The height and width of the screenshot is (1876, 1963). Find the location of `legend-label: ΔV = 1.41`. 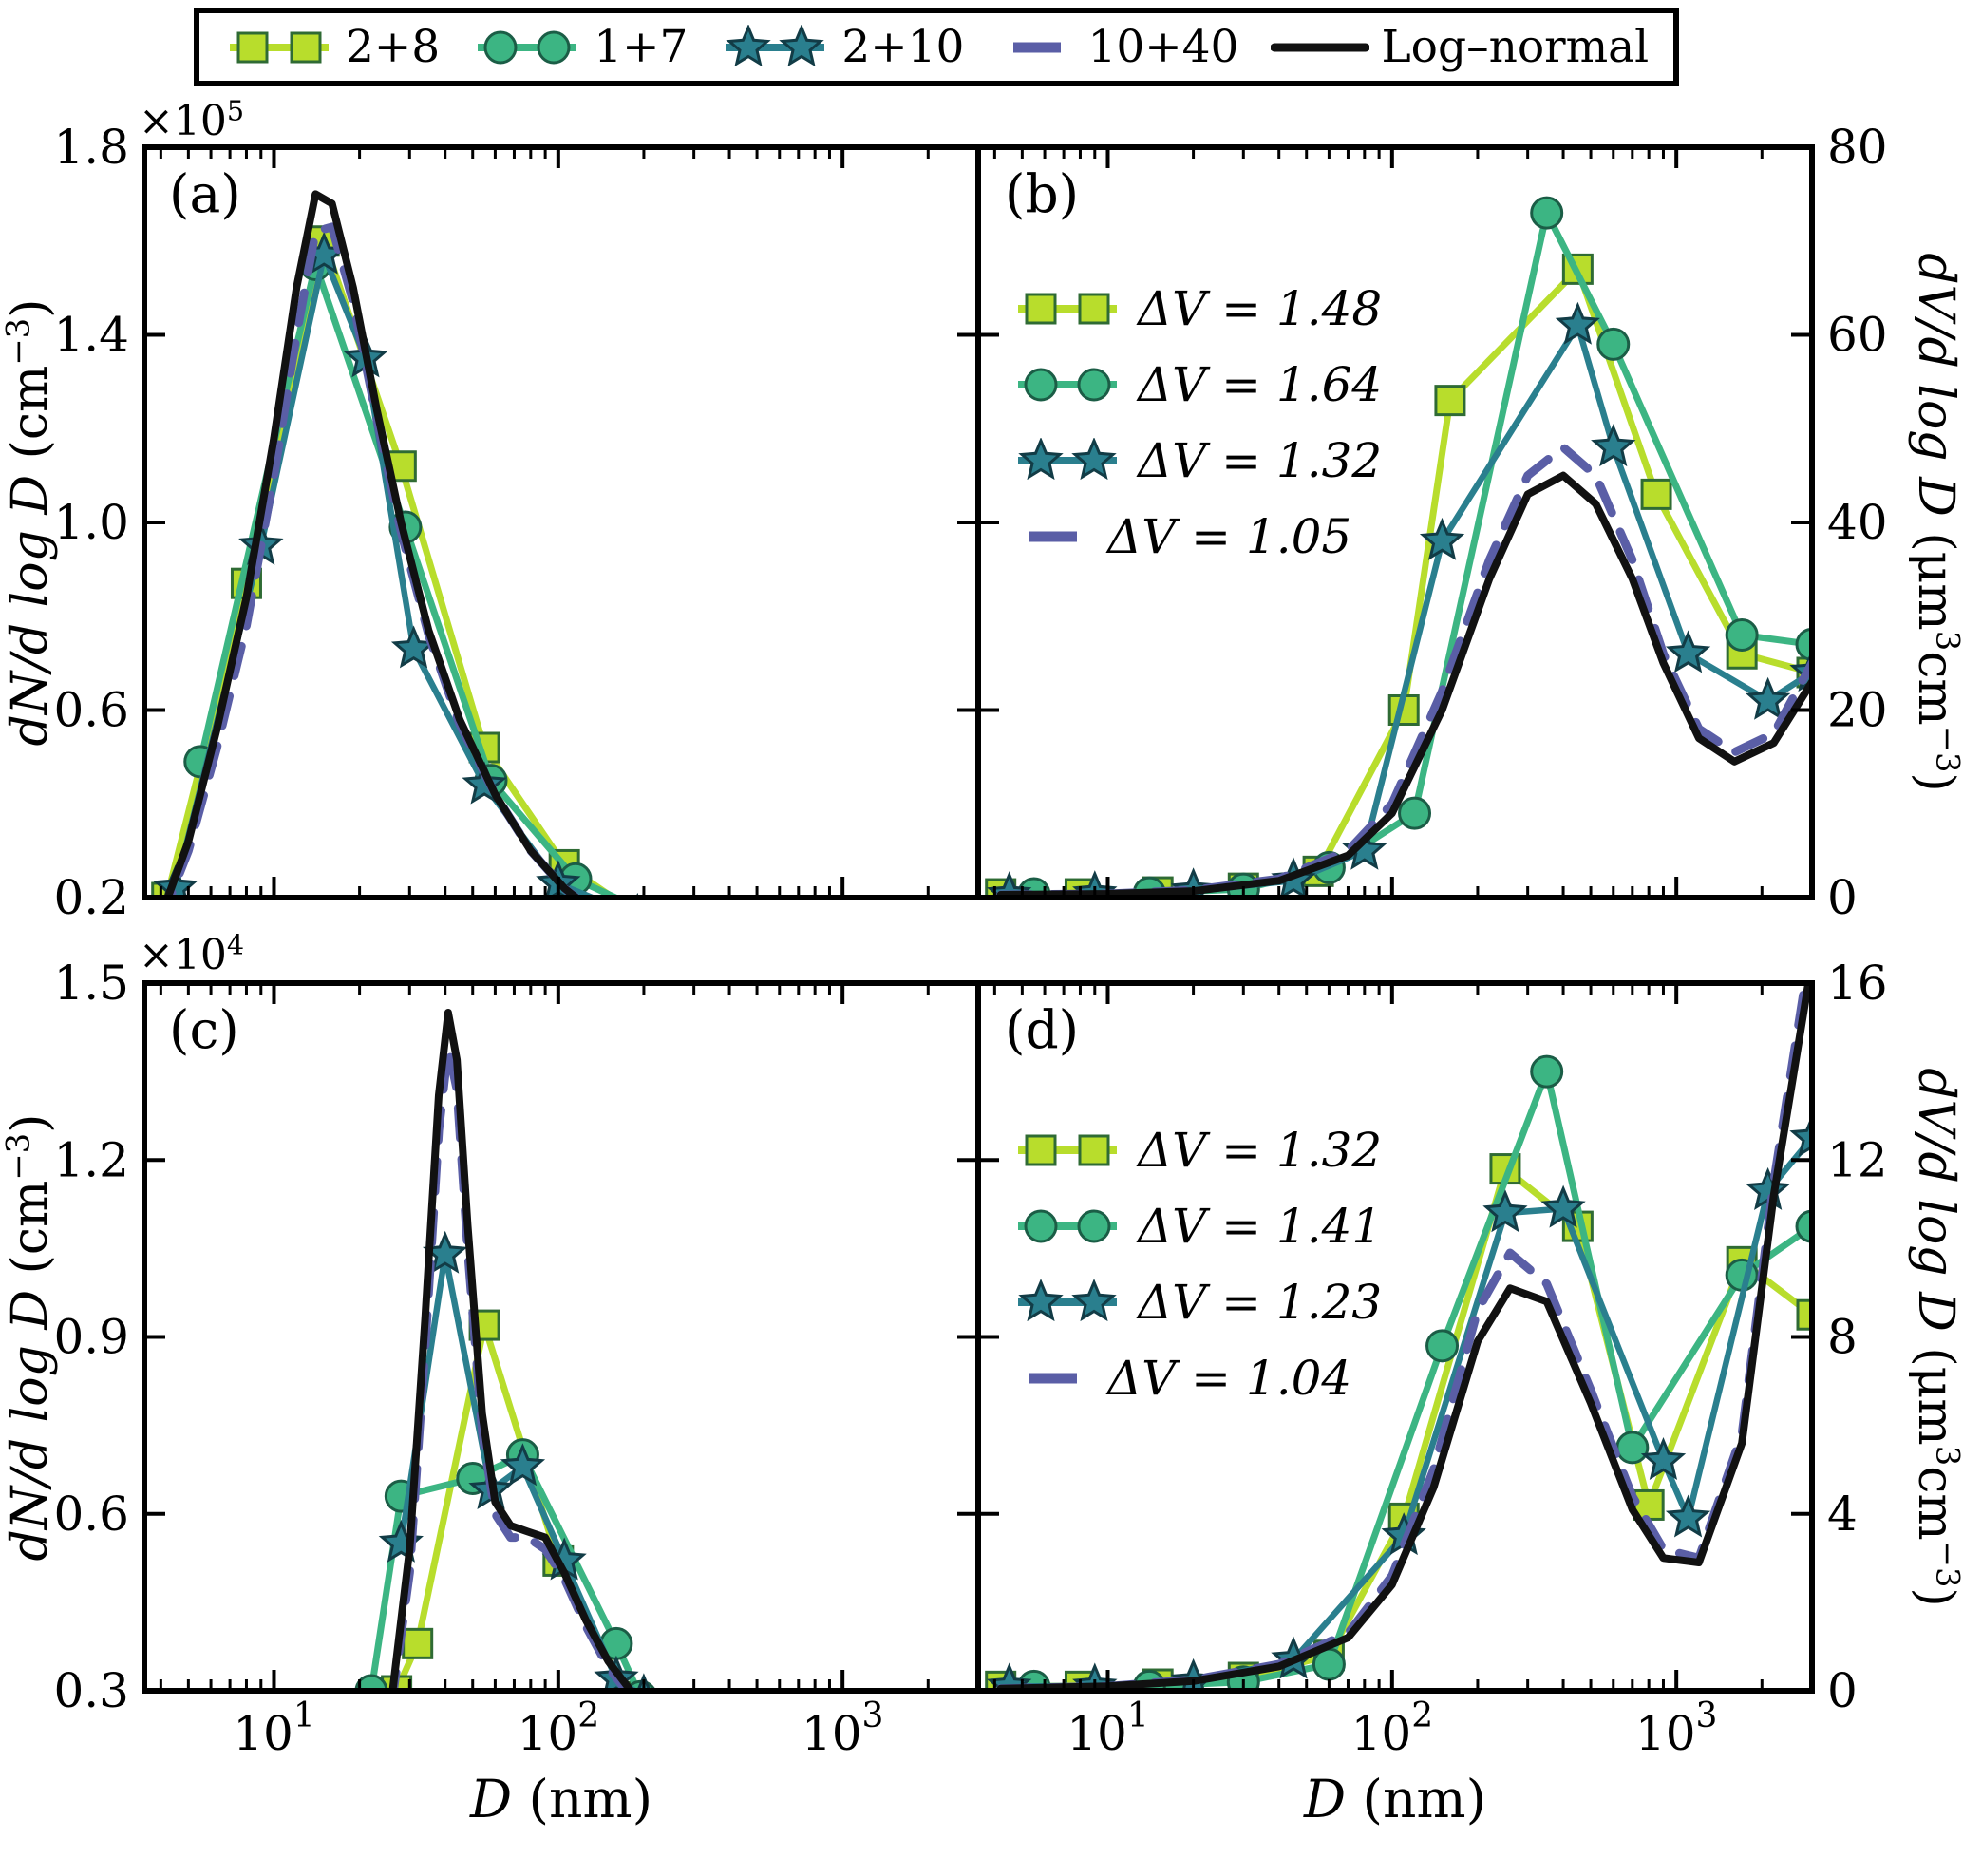

legend-label: ΔV = 1.41 is located at coordinates (1260, 1226).